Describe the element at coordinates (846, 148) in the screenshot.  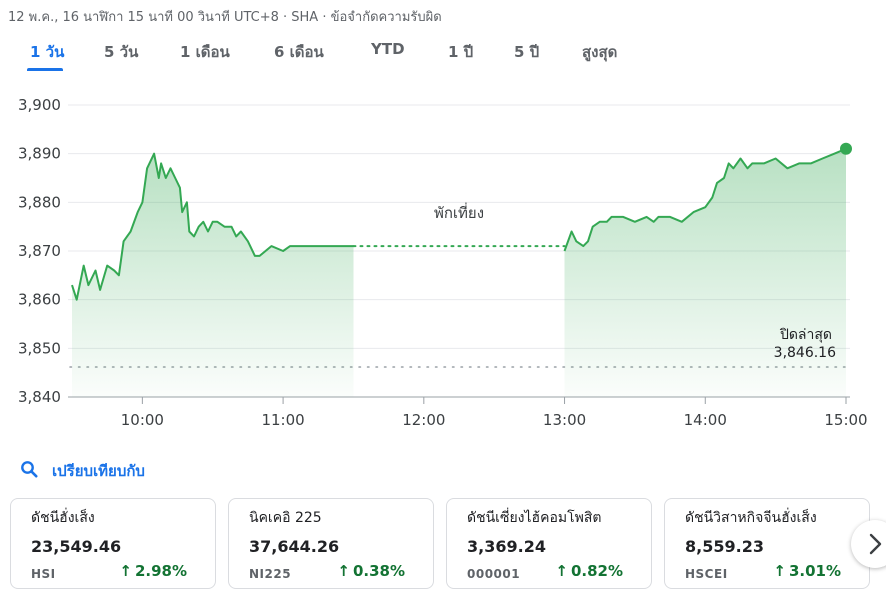
I see `latest-price-dot` at that location.